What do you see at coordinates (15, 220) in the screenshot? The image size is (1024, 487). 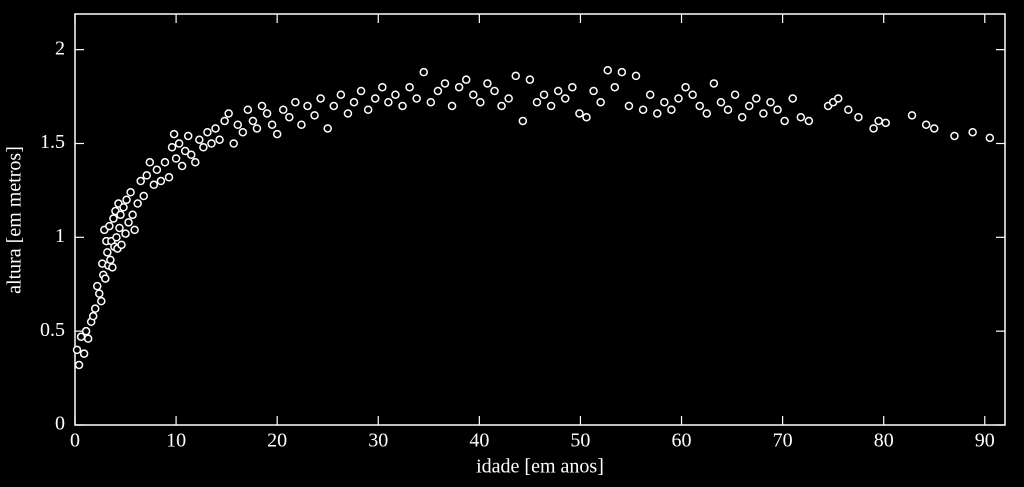 I see `y-axis-label: altura [em metros]` at bounding box center [15, 220].